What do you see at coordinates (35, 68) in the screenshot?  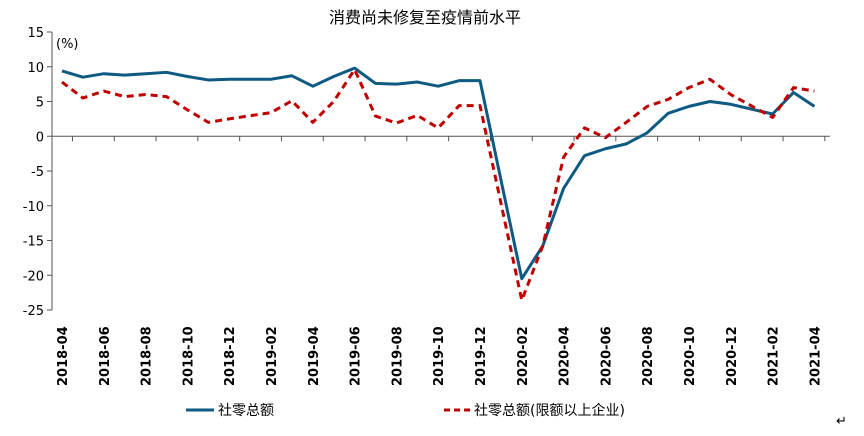 I see `y-tick-label: 10` at bounding box center [35, 68].